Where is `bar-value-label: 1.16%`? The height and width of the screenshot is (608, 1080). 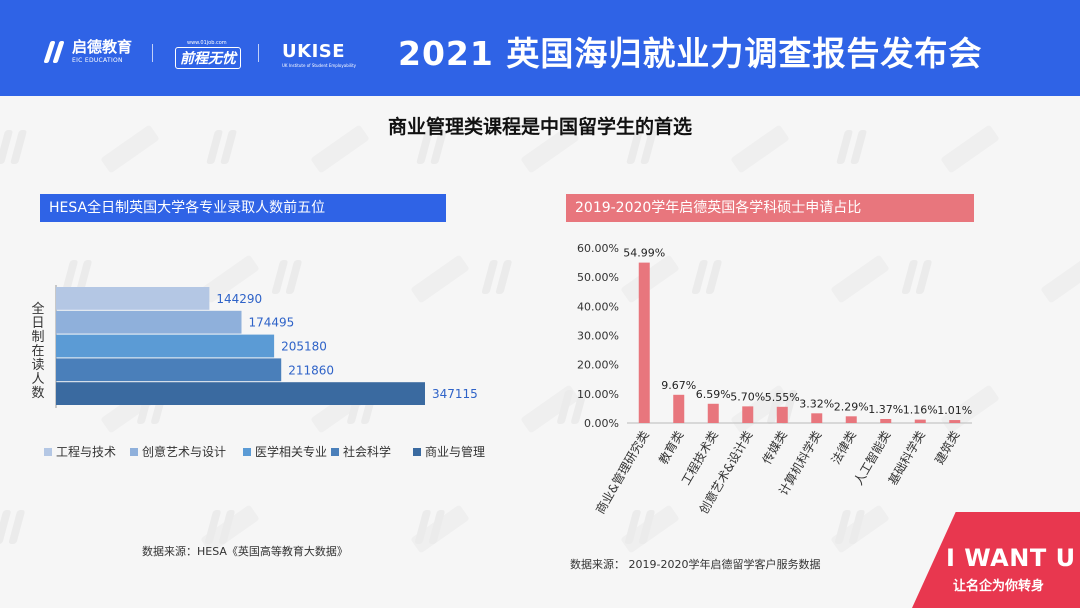
bar-value-label: 1.16% is located at coordinates (920, 410).